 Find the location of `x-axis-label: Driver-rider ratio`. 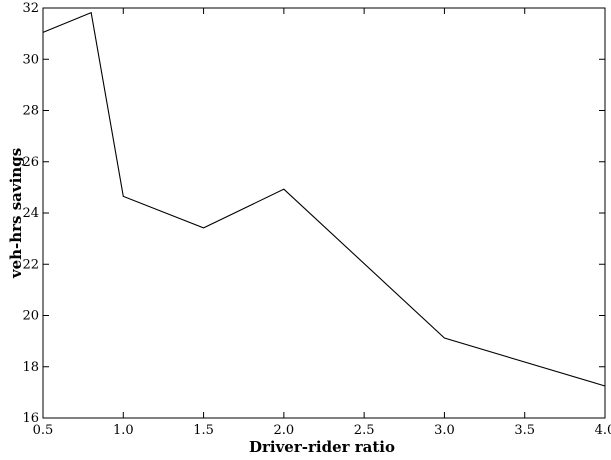

x-axis-label: Driver-rider ratio is located at coordinates (322, 447).